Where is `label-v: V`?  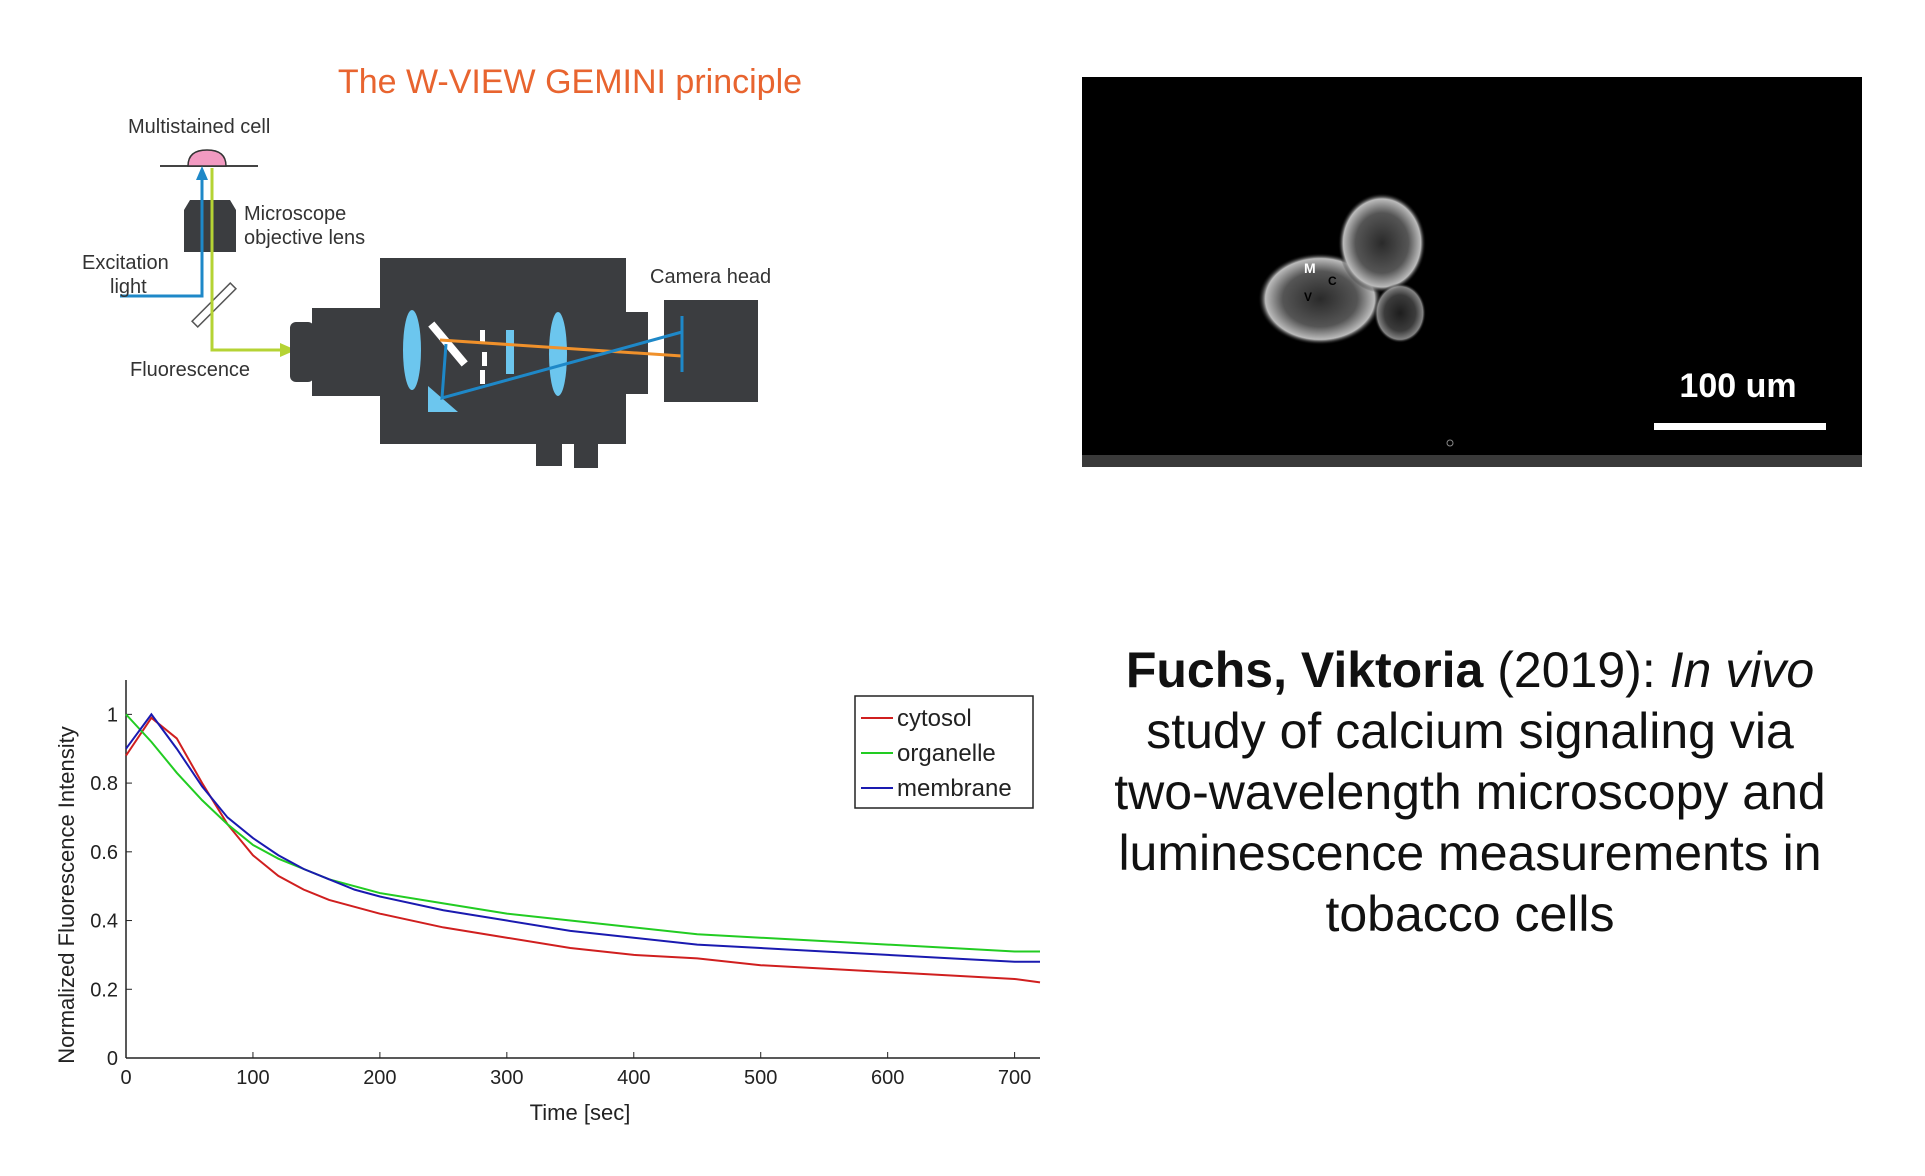 label-v: V is located at coordinates (1308, 297).